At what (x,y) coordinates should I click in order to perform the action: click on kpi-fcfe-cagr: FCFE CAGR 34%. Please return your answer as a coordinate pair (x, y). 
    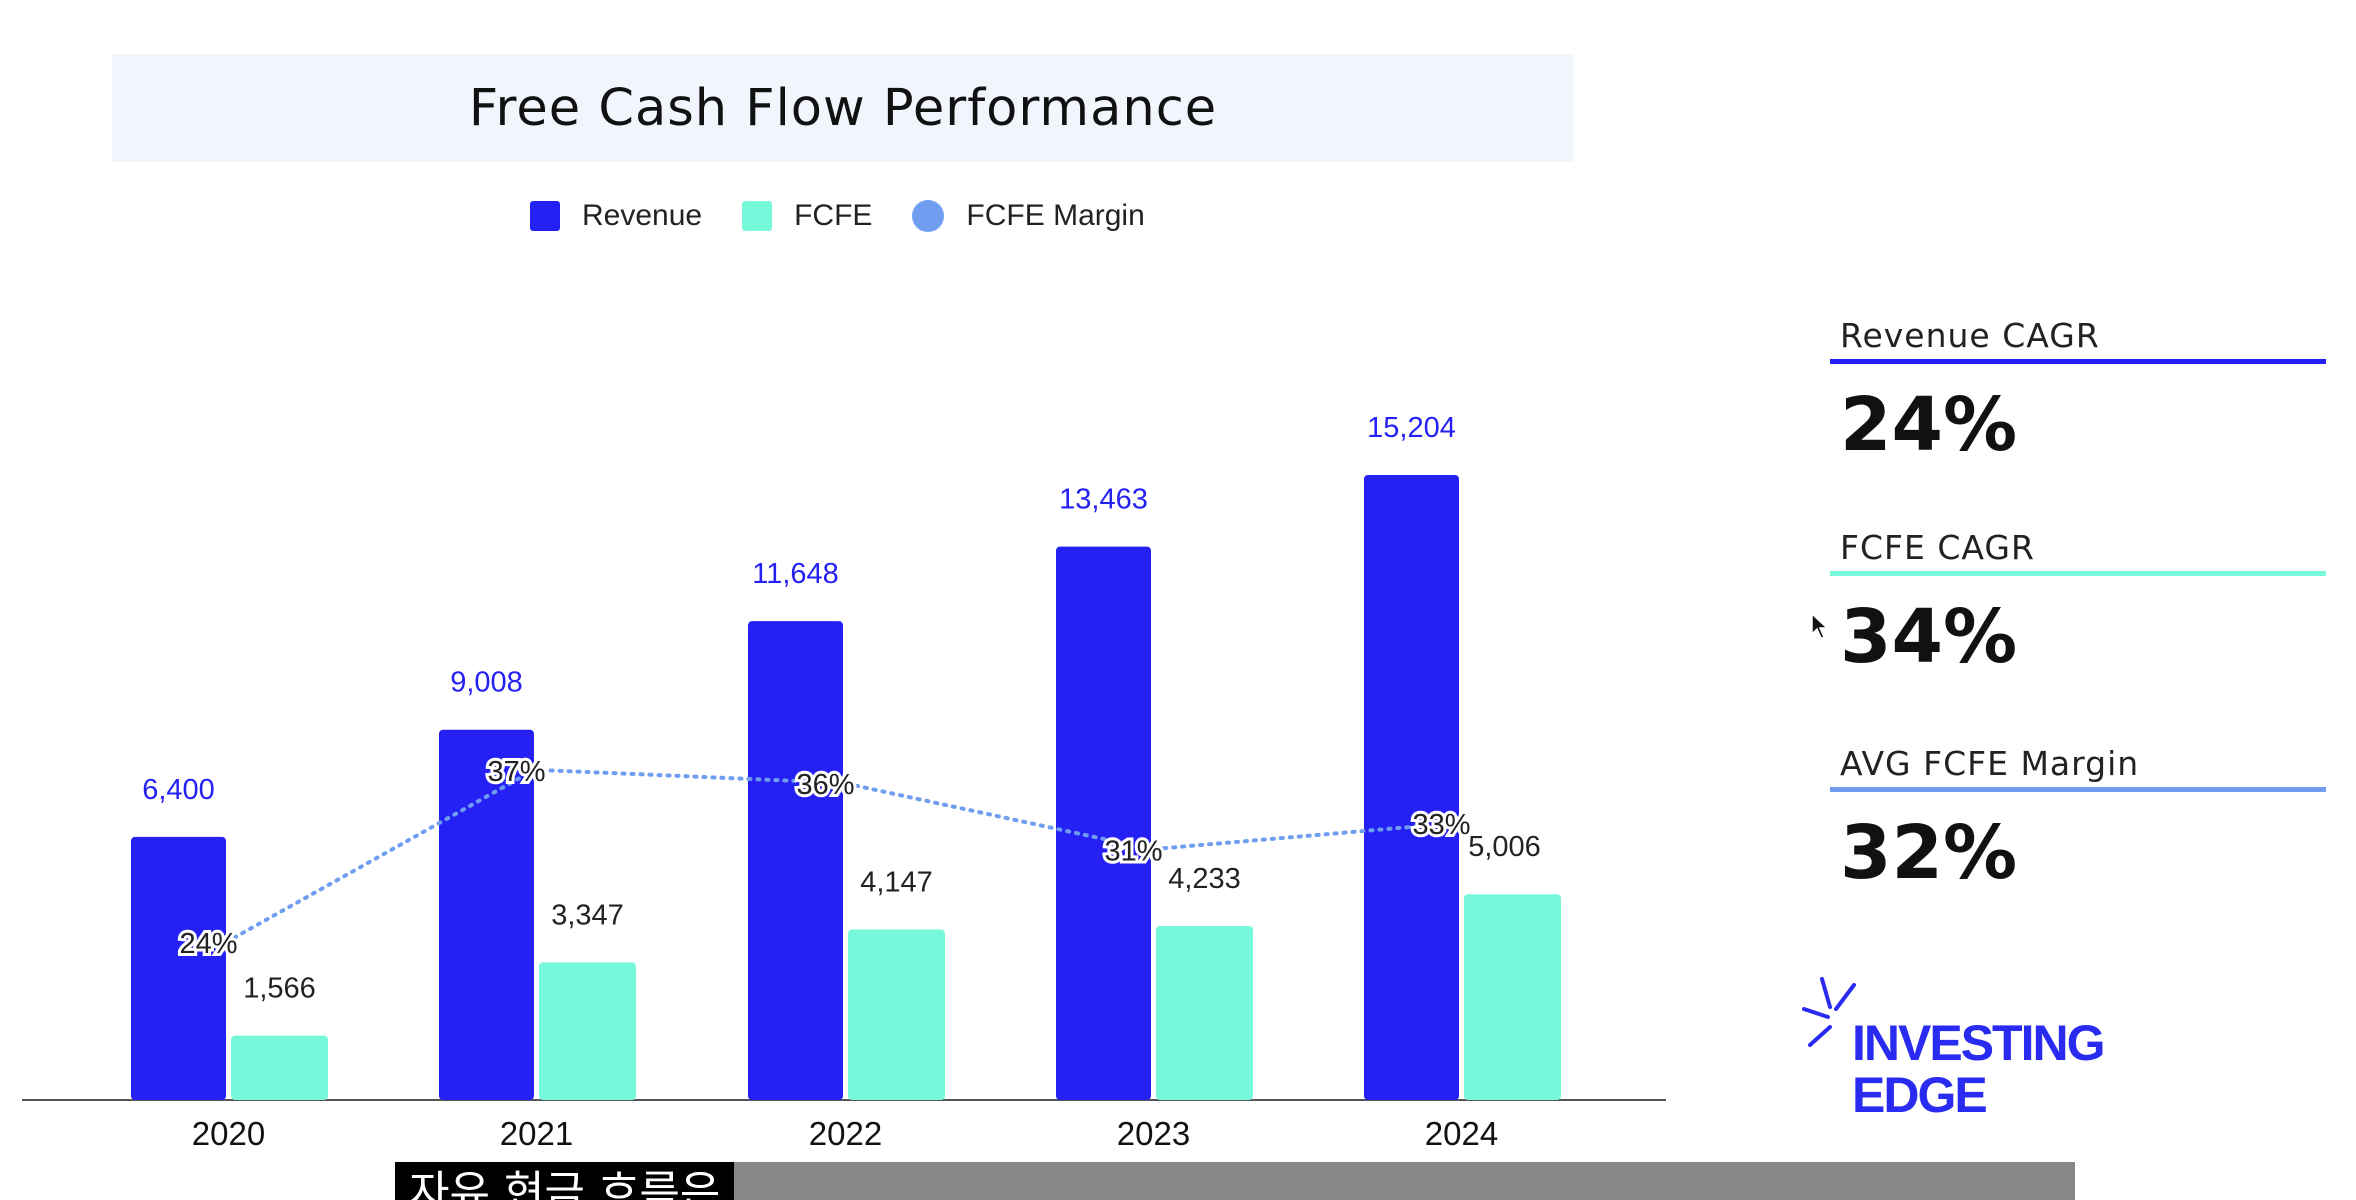
    Looking at the image, I should click on (2078, 604).